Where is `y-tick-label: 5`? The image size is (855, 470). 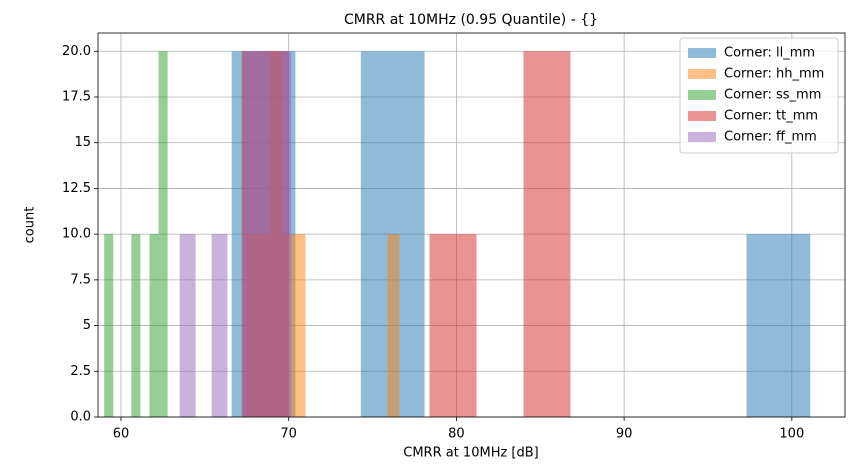 y-tick-label: 5 is located at coordinates (87, 325).